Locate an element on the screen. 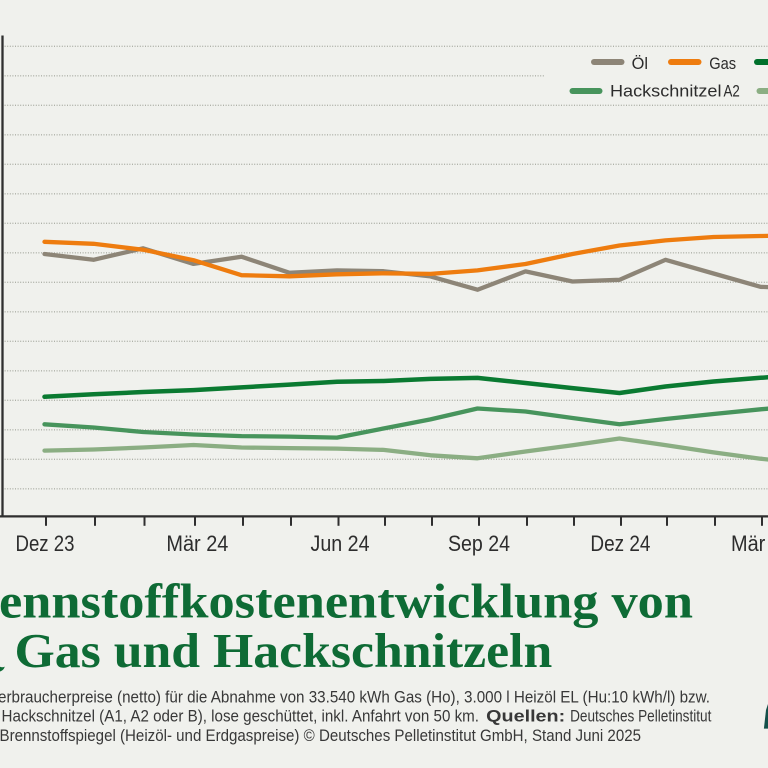 Image resolution: width=768 pixels, height=768 pixels. svg-text: Gas und Hackschnitzeln is located at coordinates (284, 651).